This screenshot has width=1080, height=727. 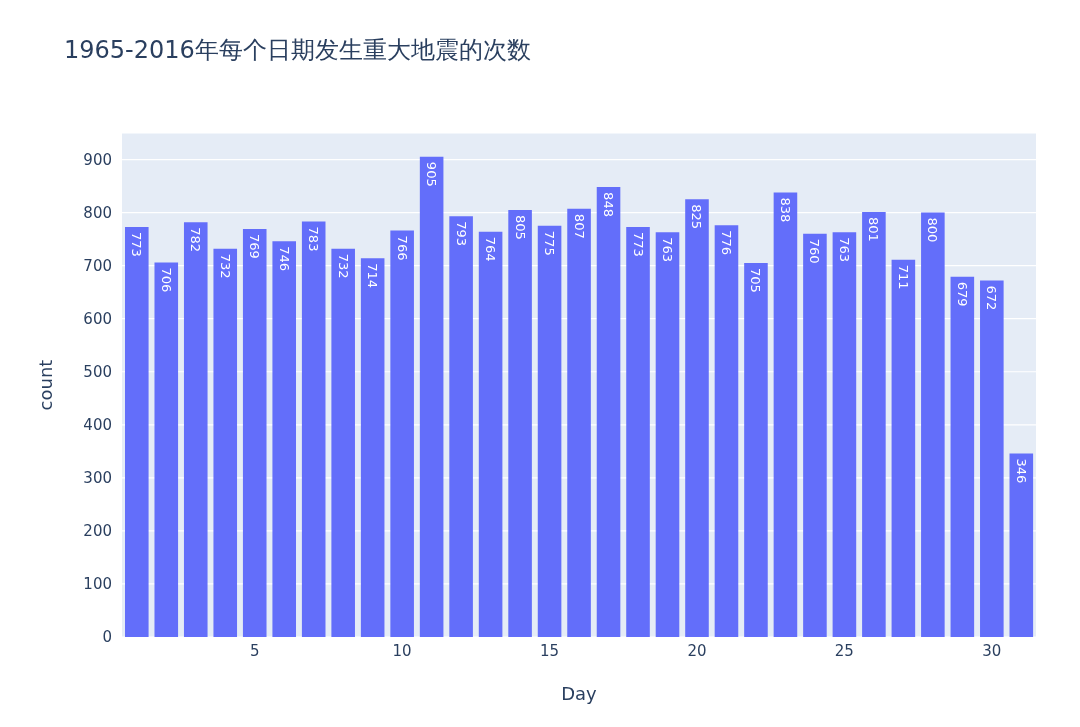 I want to click on data-label: 760, so click(x=815, y=251).